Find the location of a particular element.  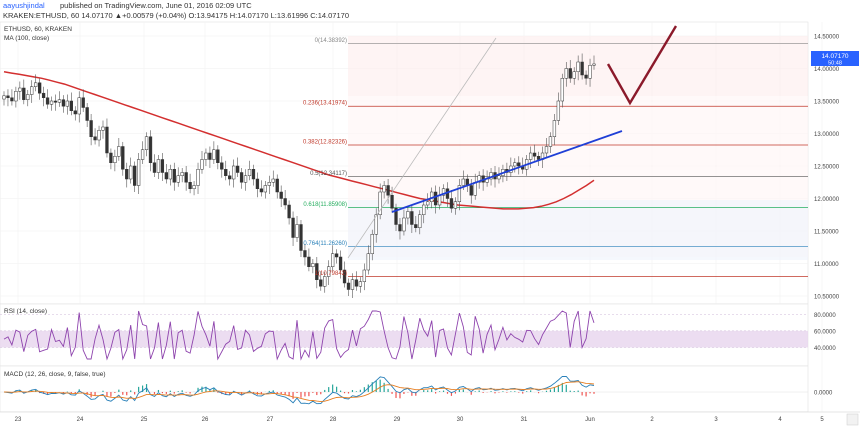

projection-arrow is located at coordinates (642, 65).